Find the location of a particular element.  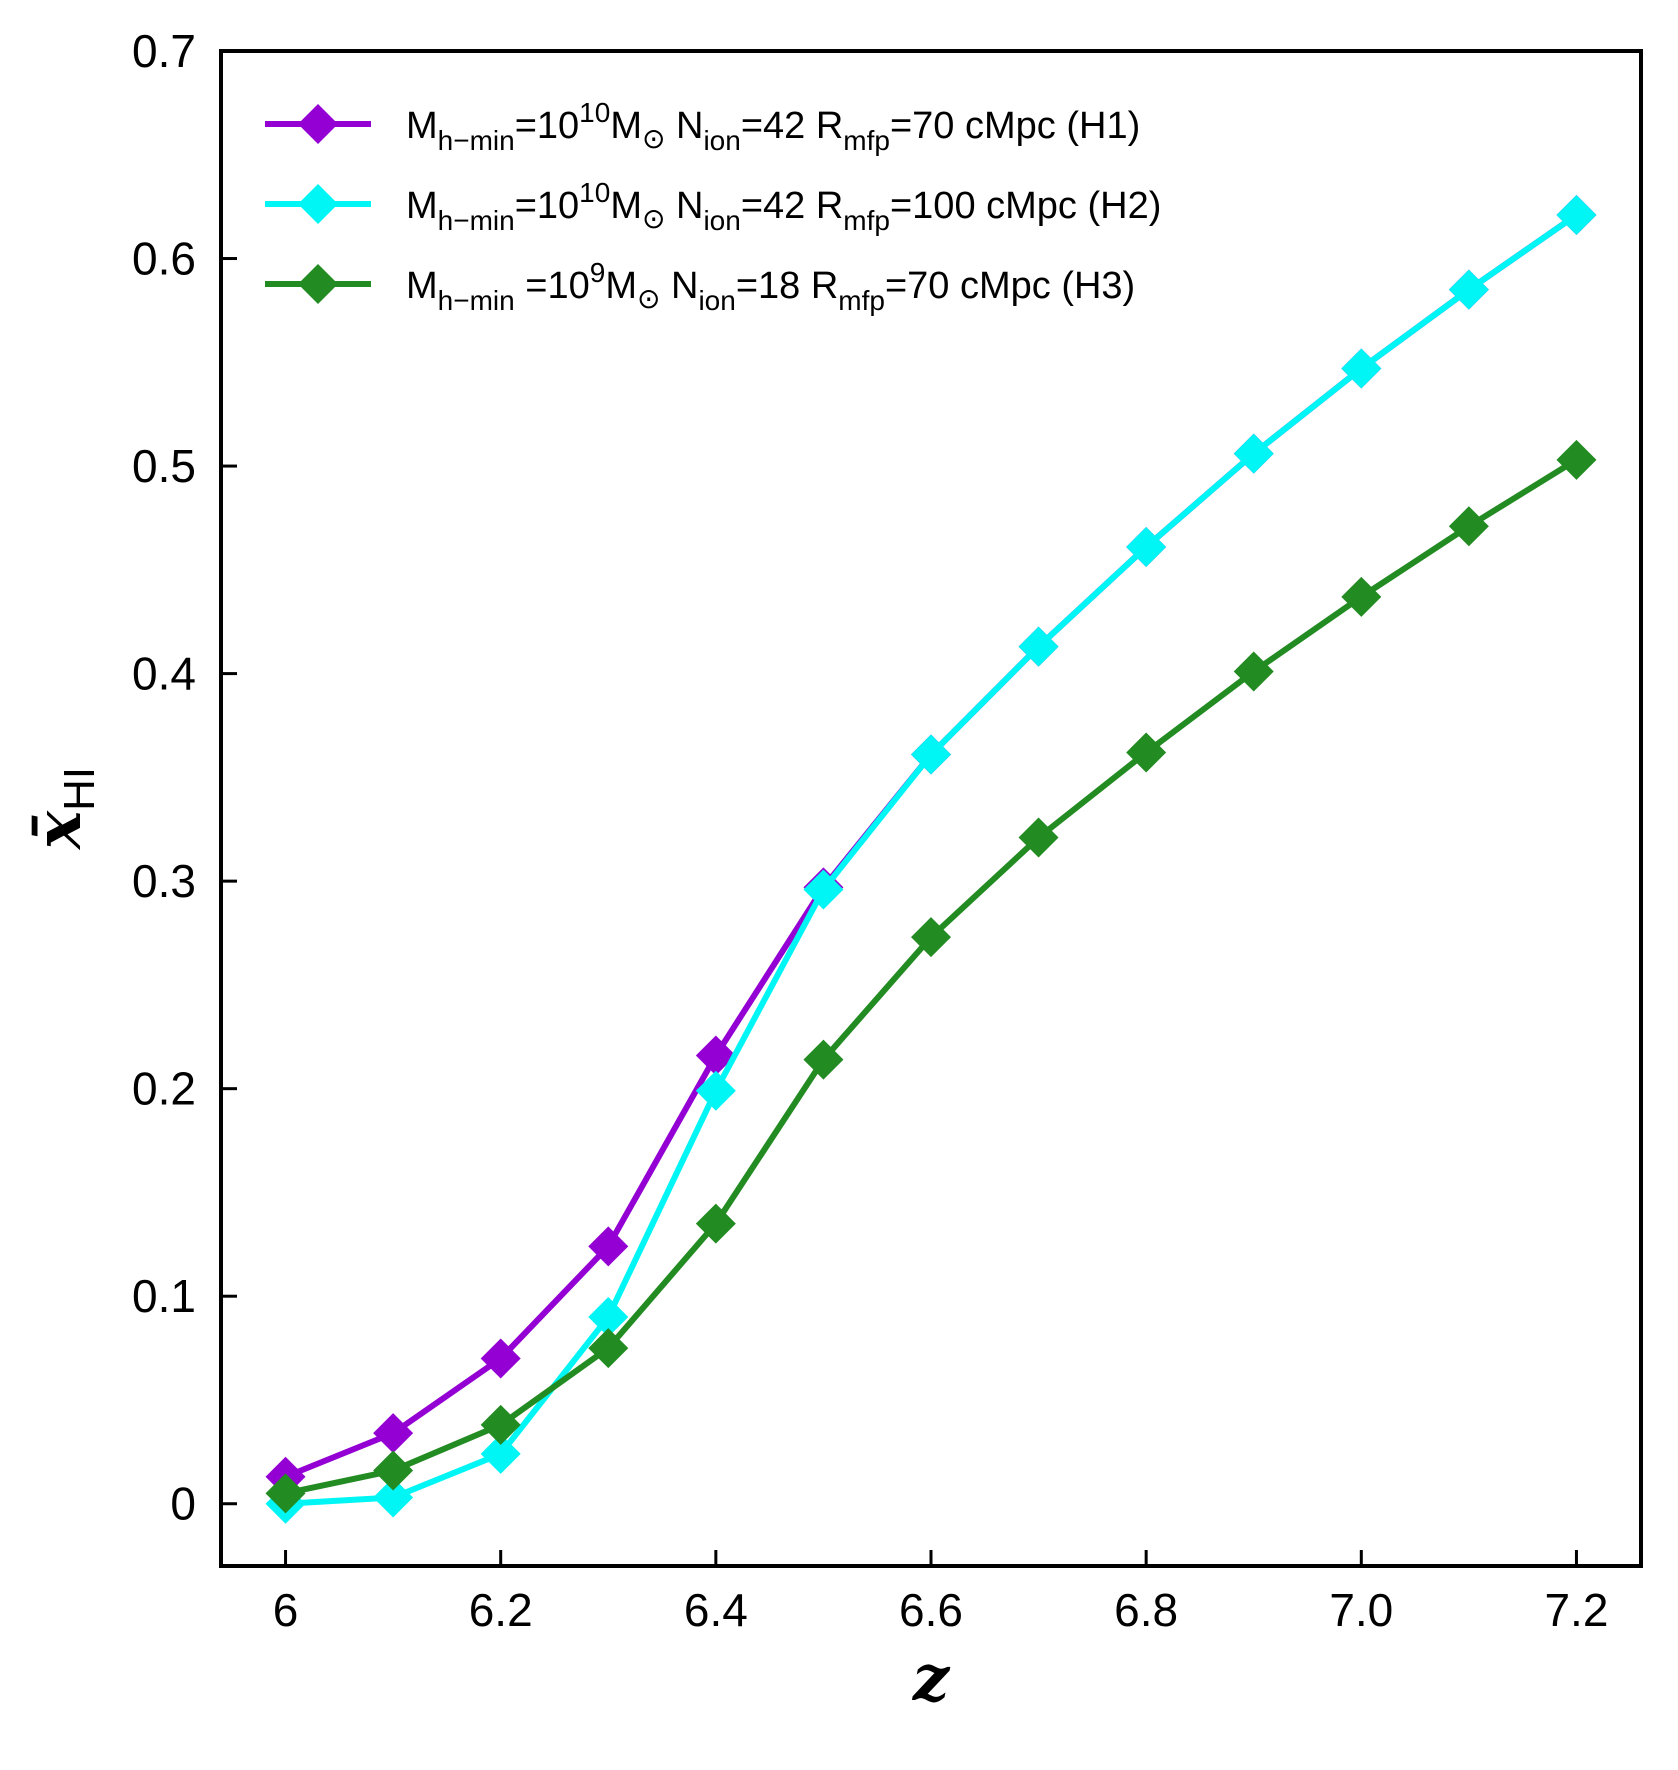

x-tick-label: 6.6 is located at coordinates (931, 1610).